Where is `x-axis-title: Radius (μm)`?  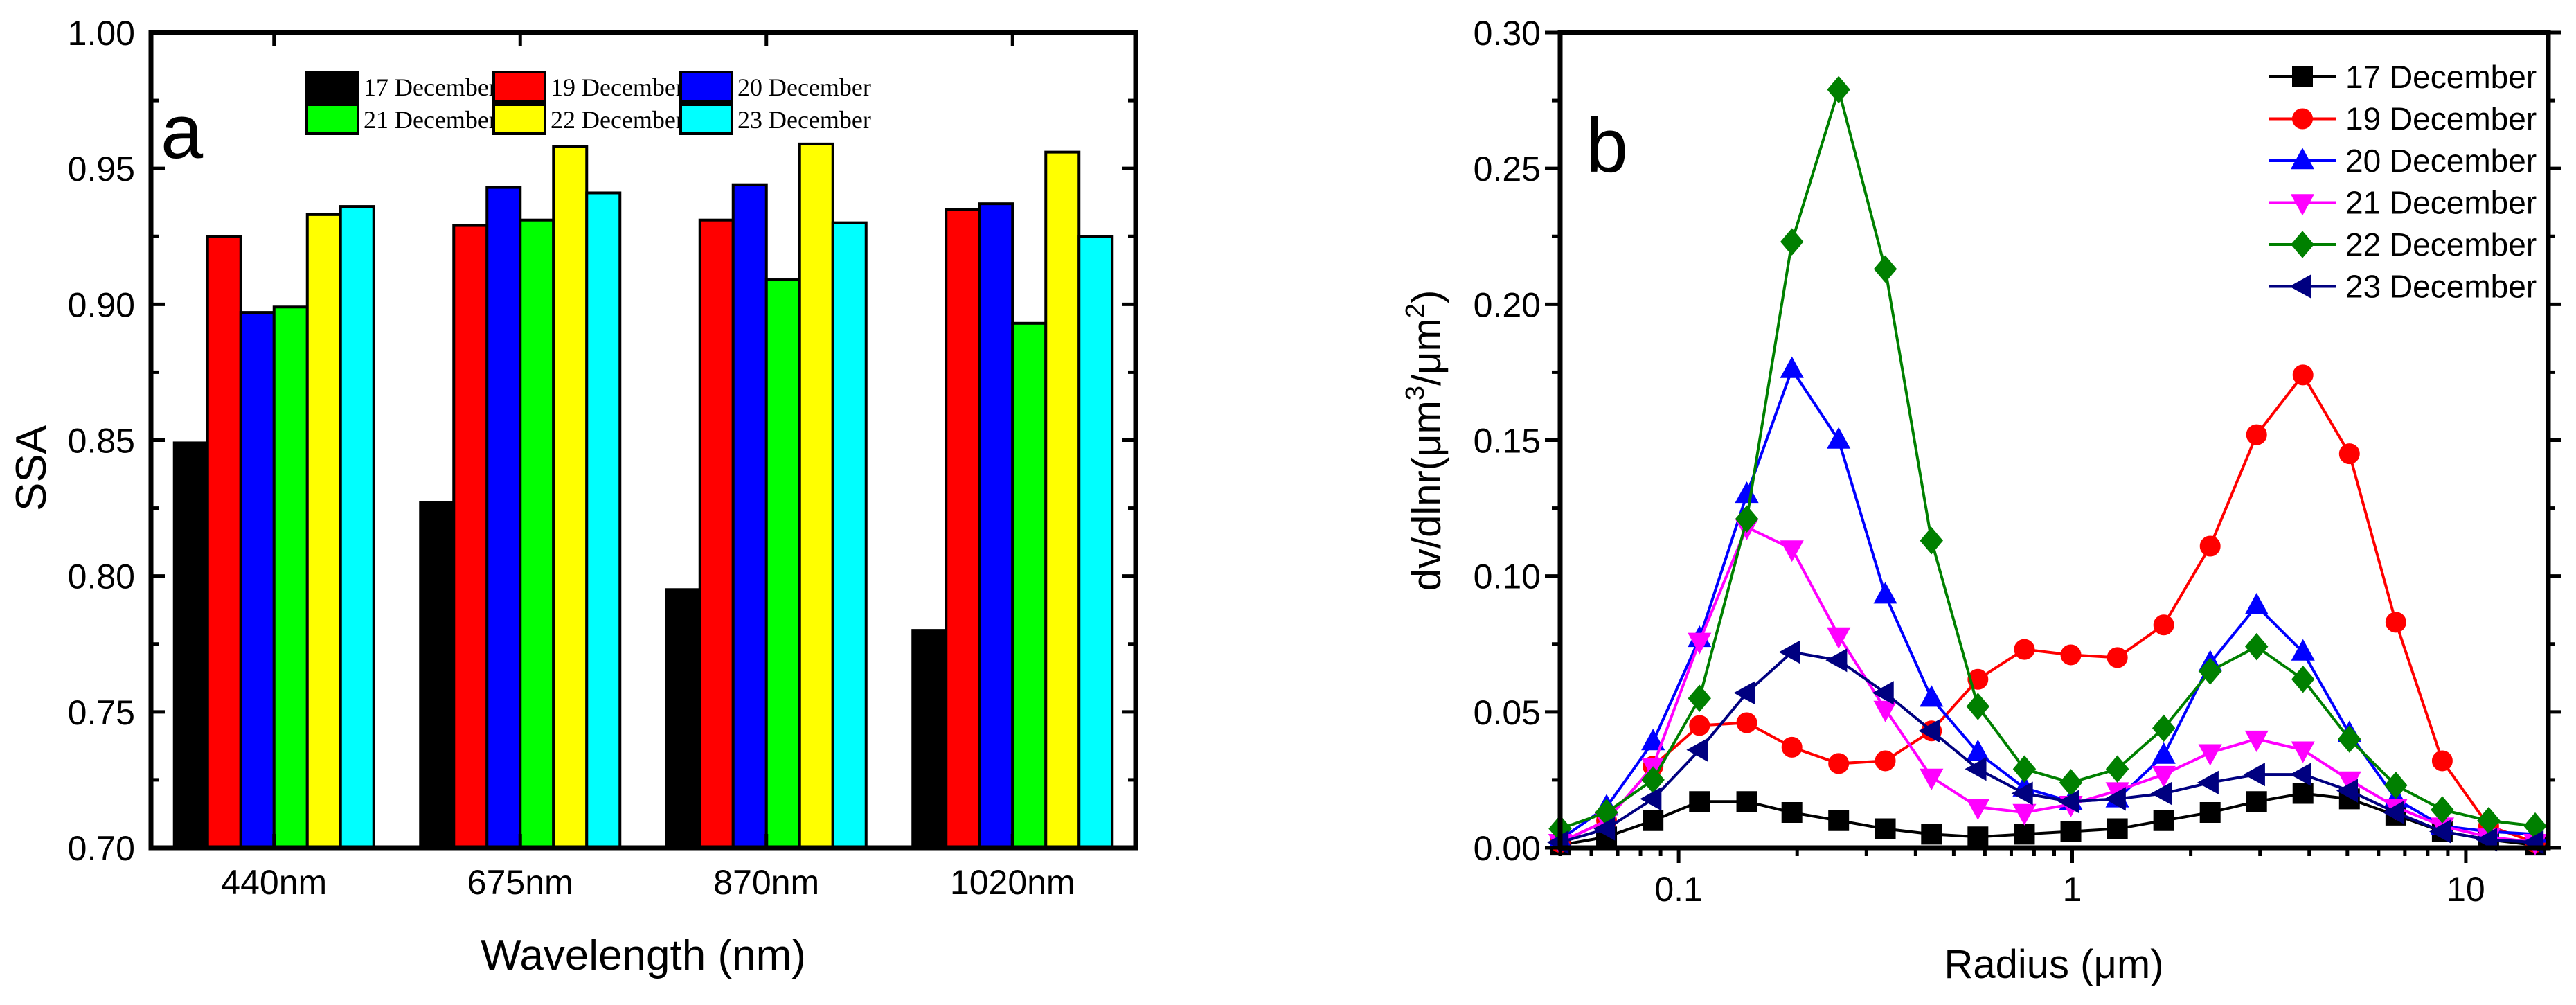
x-axis-title: Radius (μm) is located at coordinates (2053, 965).